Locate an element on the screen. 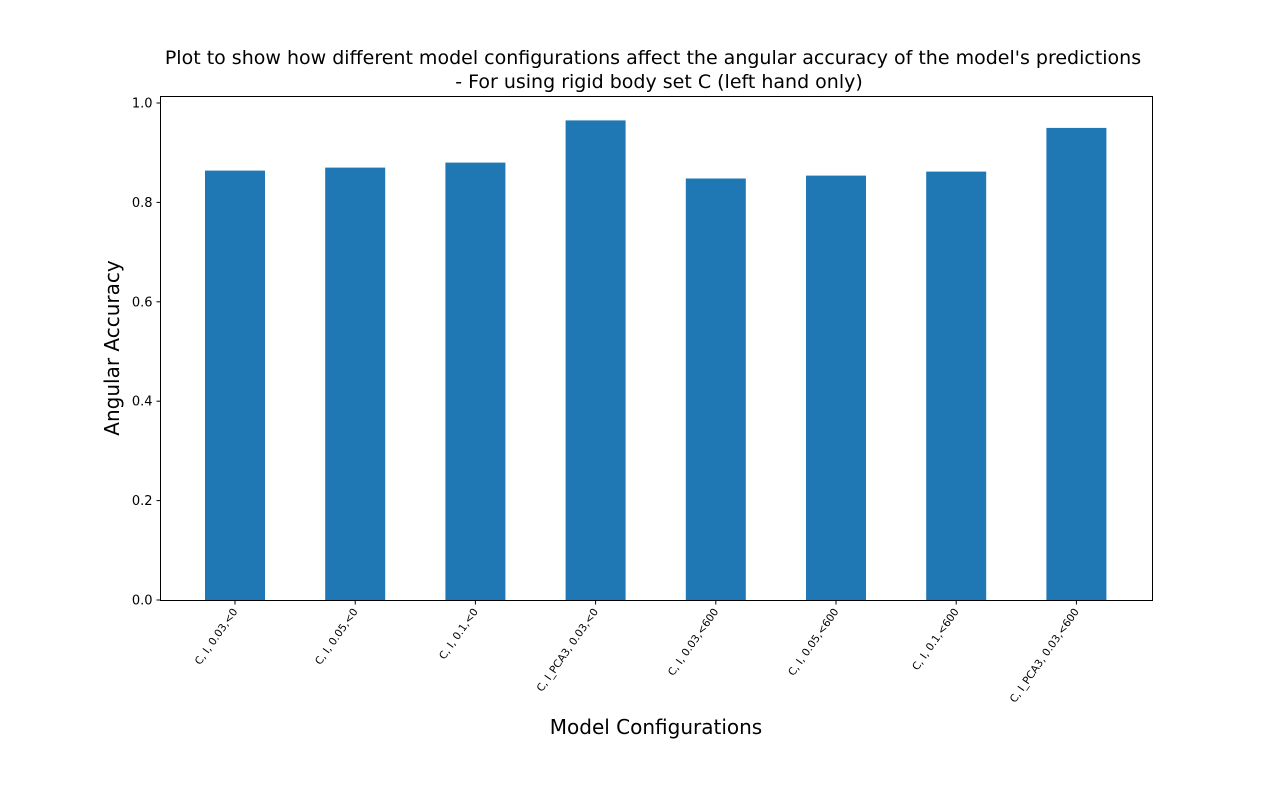 The height and width of the screenshot is (800, 1280). x-tick-label: C, I, 0.03,<600 is located at coordinates (693, 642).